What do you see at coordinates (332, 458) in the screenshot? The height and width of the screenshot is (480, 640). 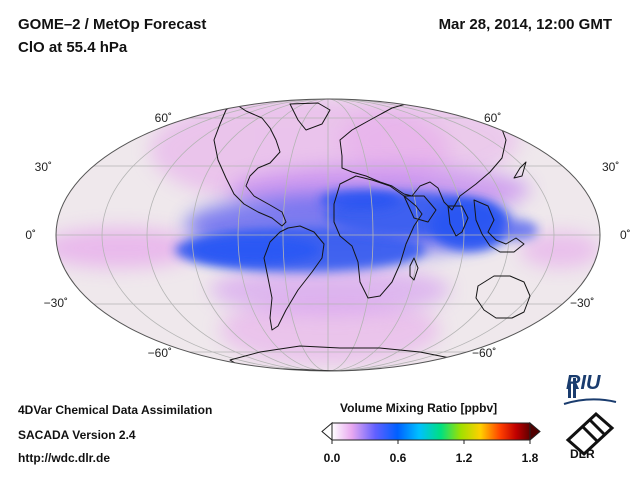 I see `colorbar-tick-label: 0.0` at bounding box center [332, 458].